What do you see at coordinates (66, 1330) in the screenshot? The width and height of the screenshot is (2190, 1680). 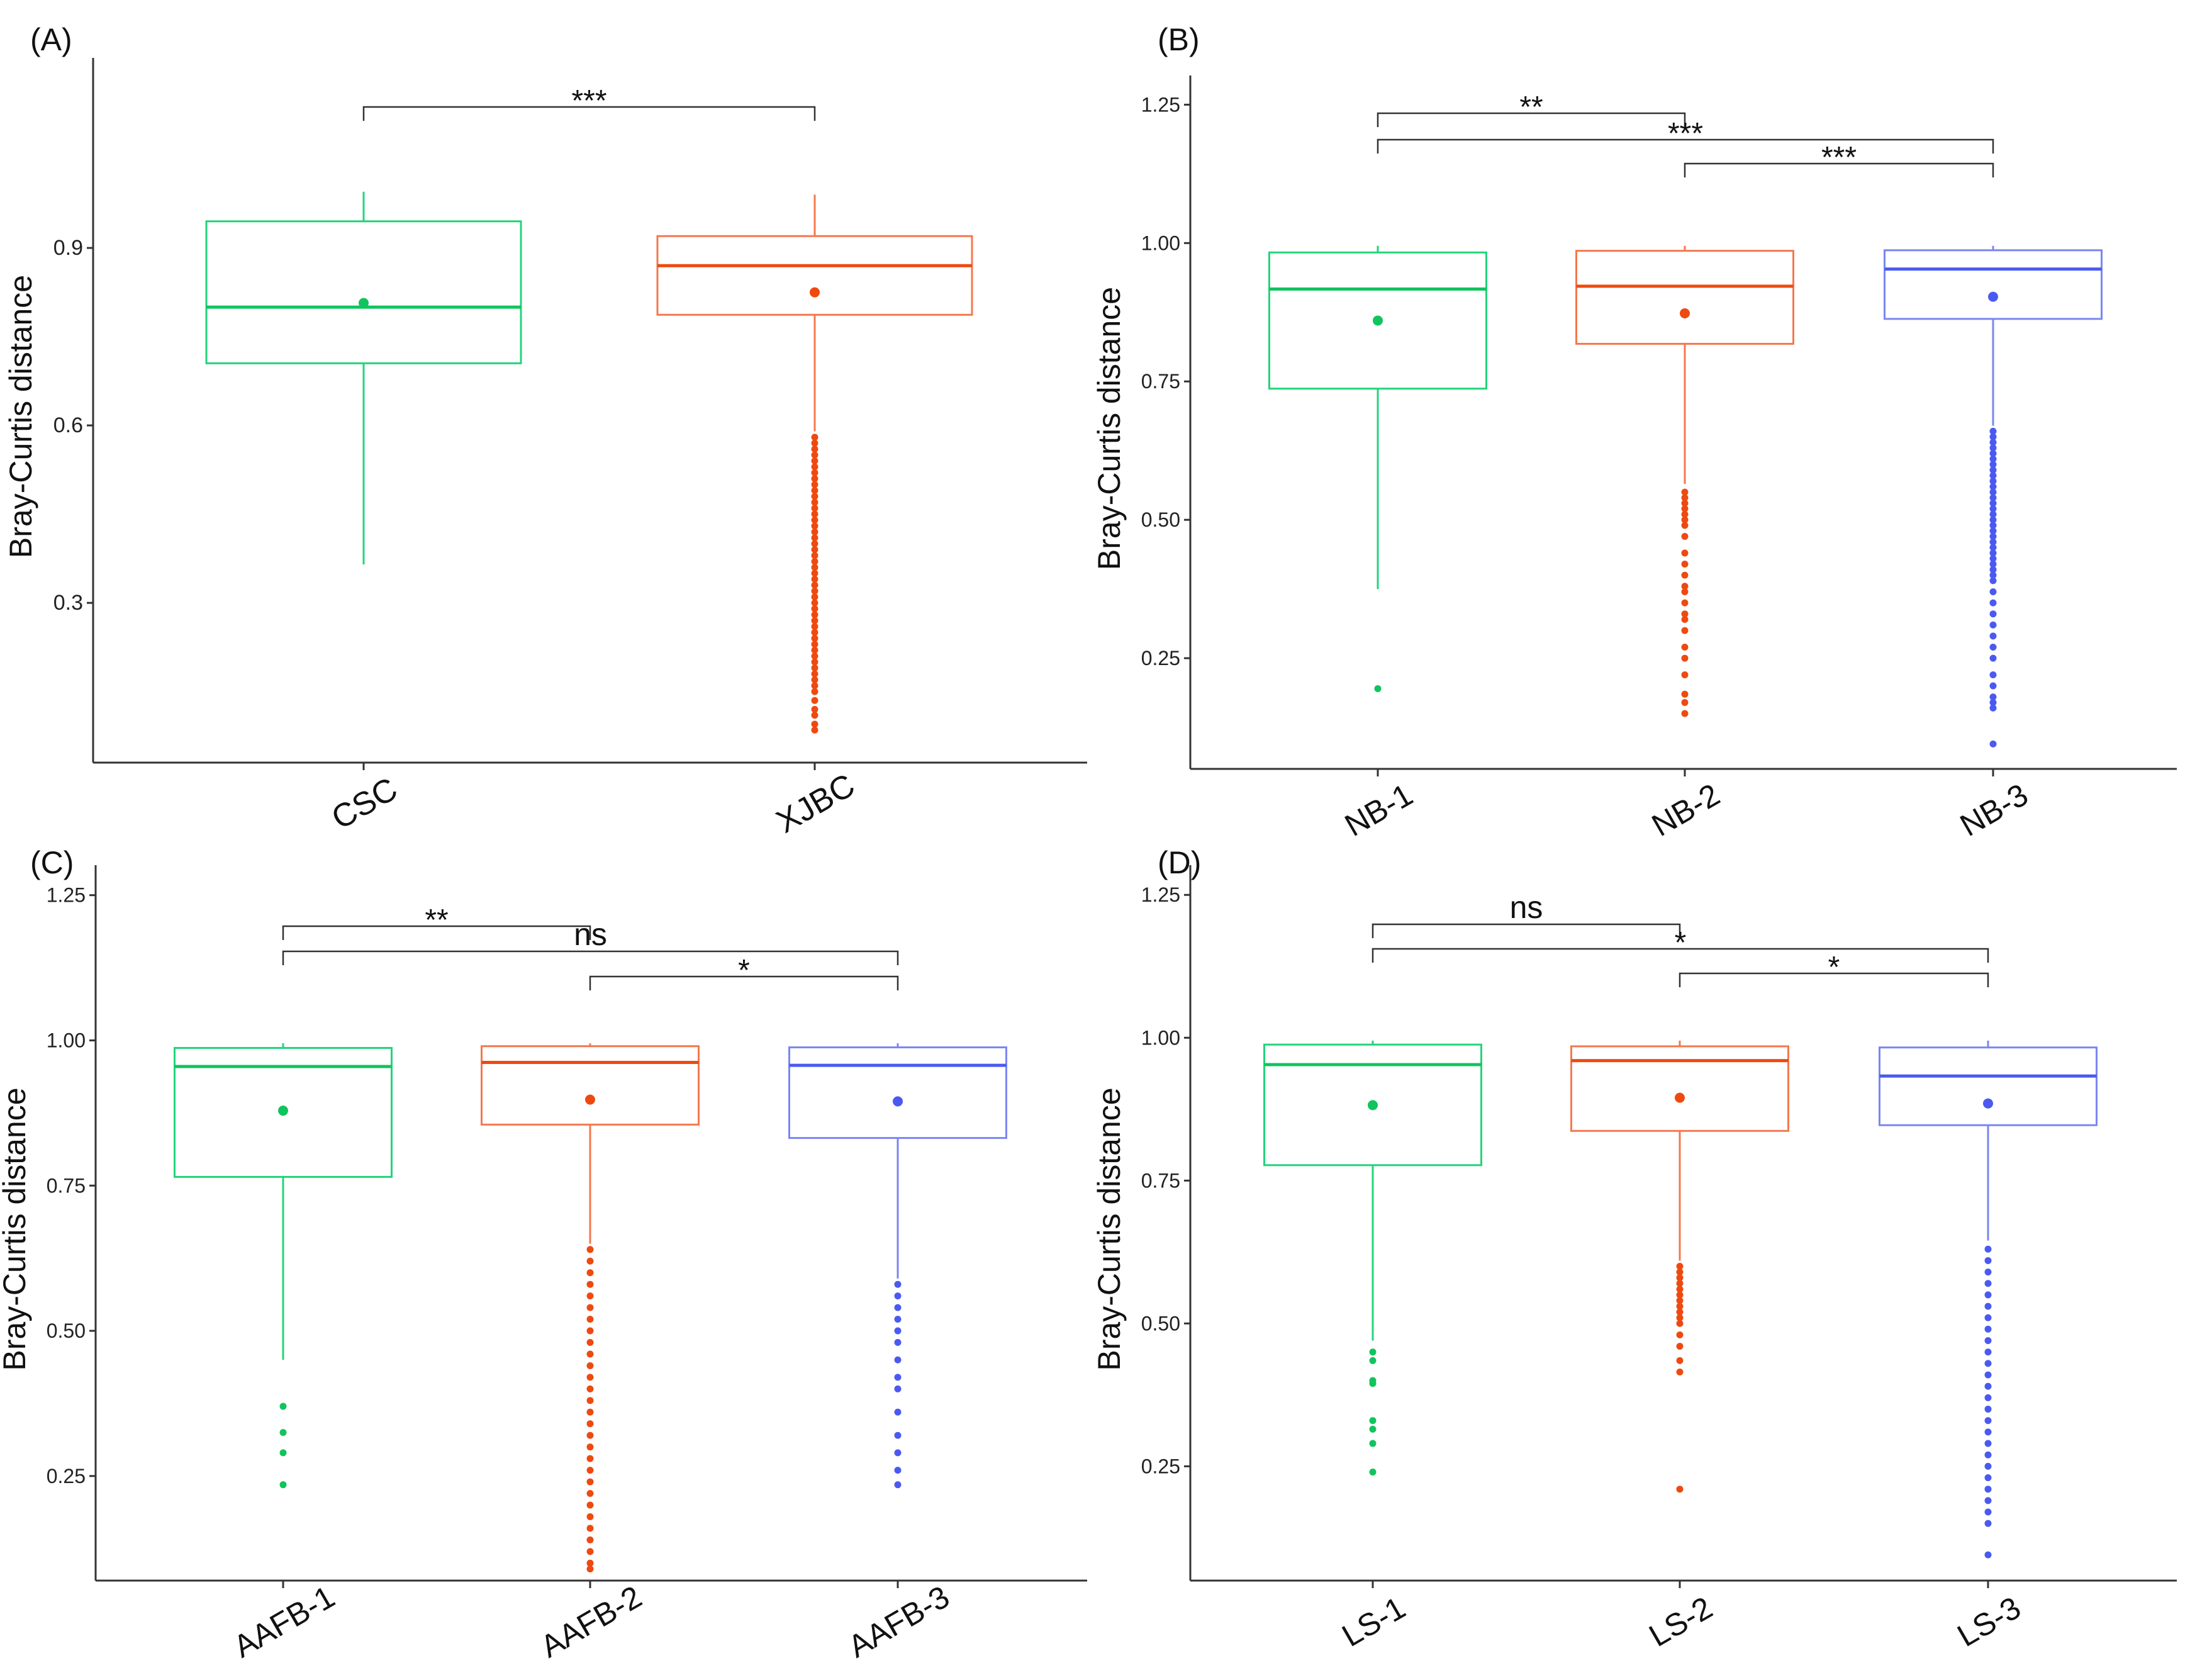 I see `y-tick-label: 0.50` at bounding box center [66, 1330].